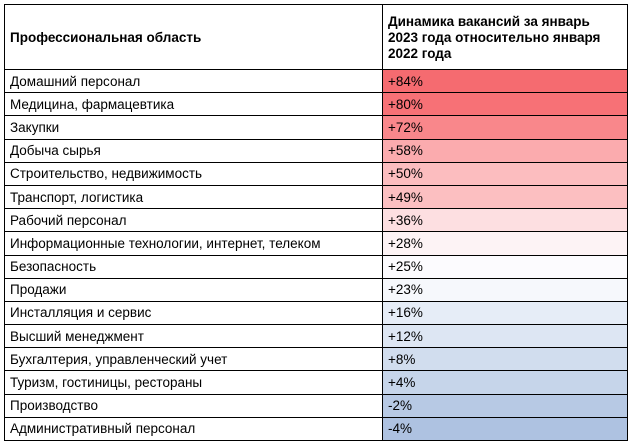 This screenshot has height=448, width=631. I want to click on area-cell: Бухгалтерия, управленческий учет, so click(193, 359).